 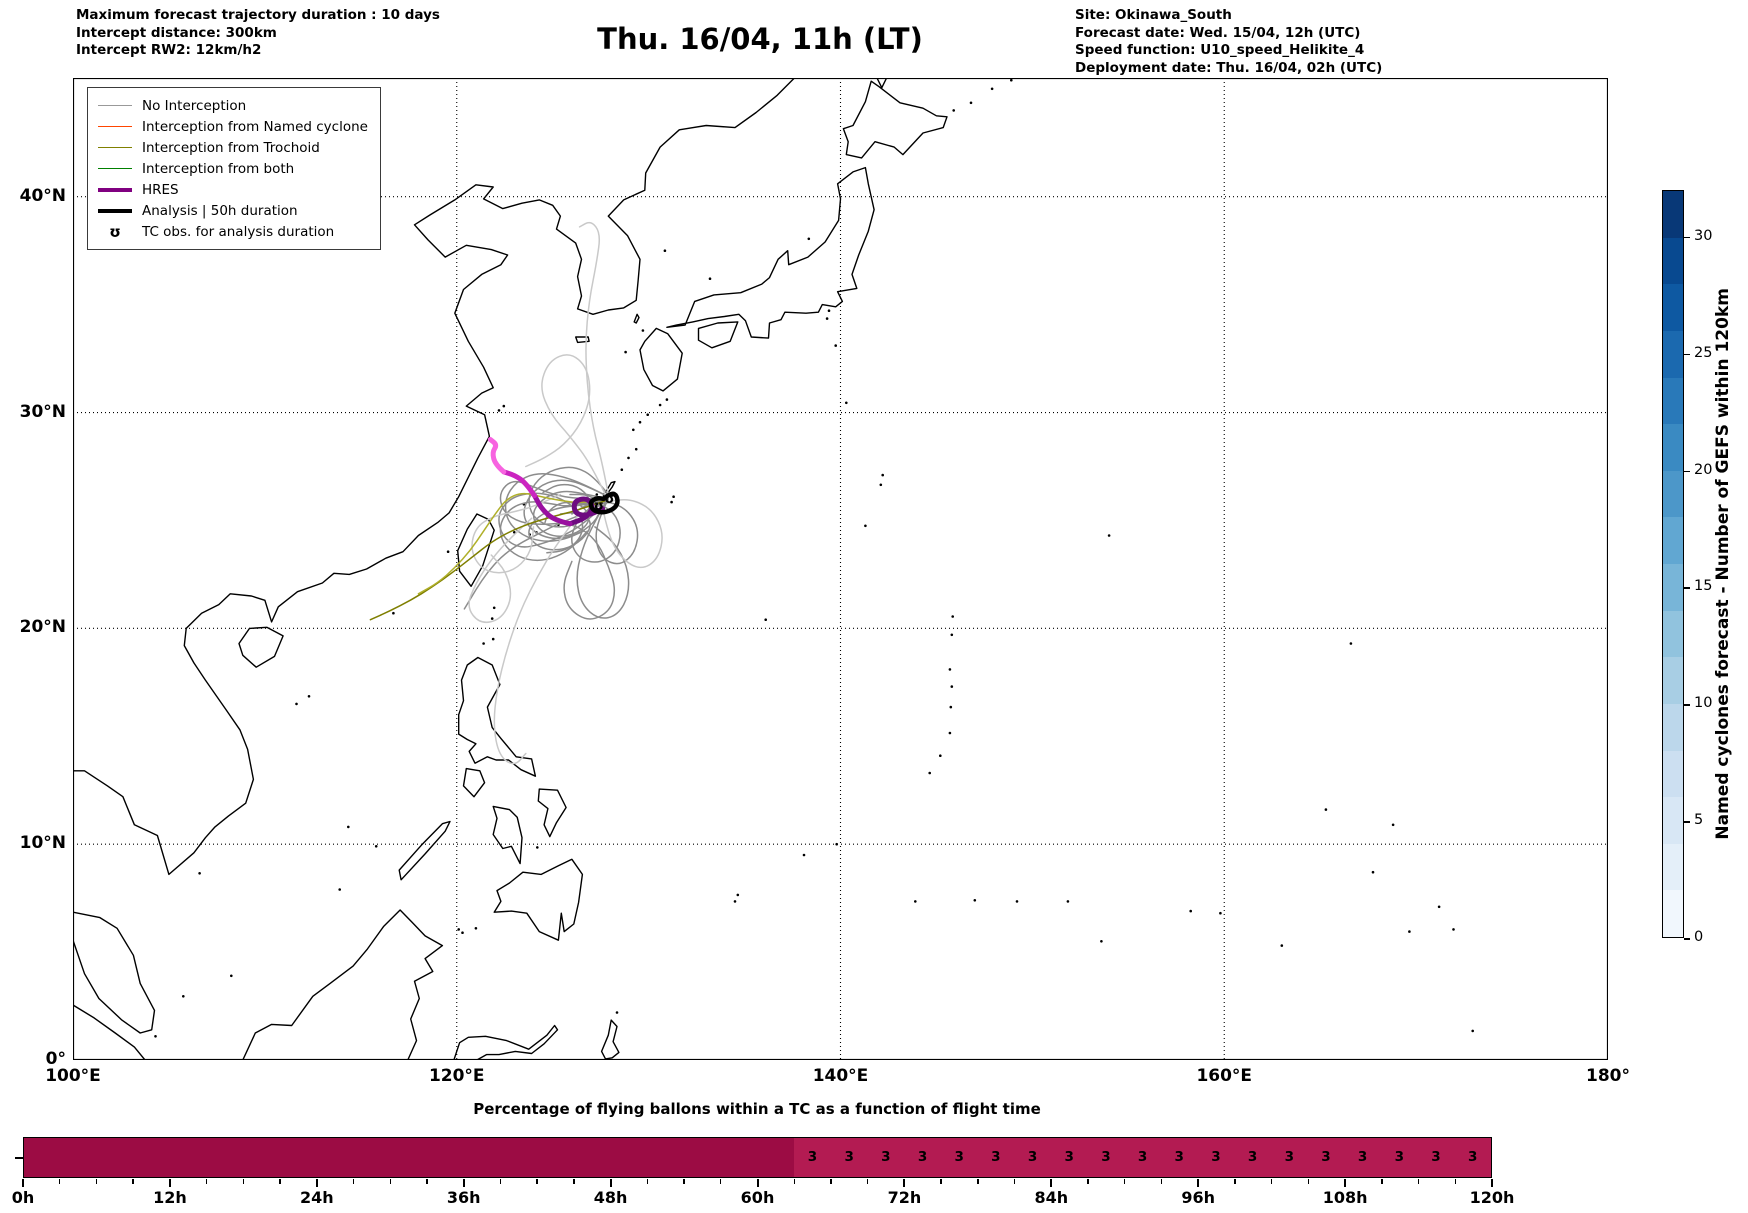 What do you see at coordinates (233, 168) in the screenshot?
I see `legend-row: Interception from both` at bounding box center [233, 168].